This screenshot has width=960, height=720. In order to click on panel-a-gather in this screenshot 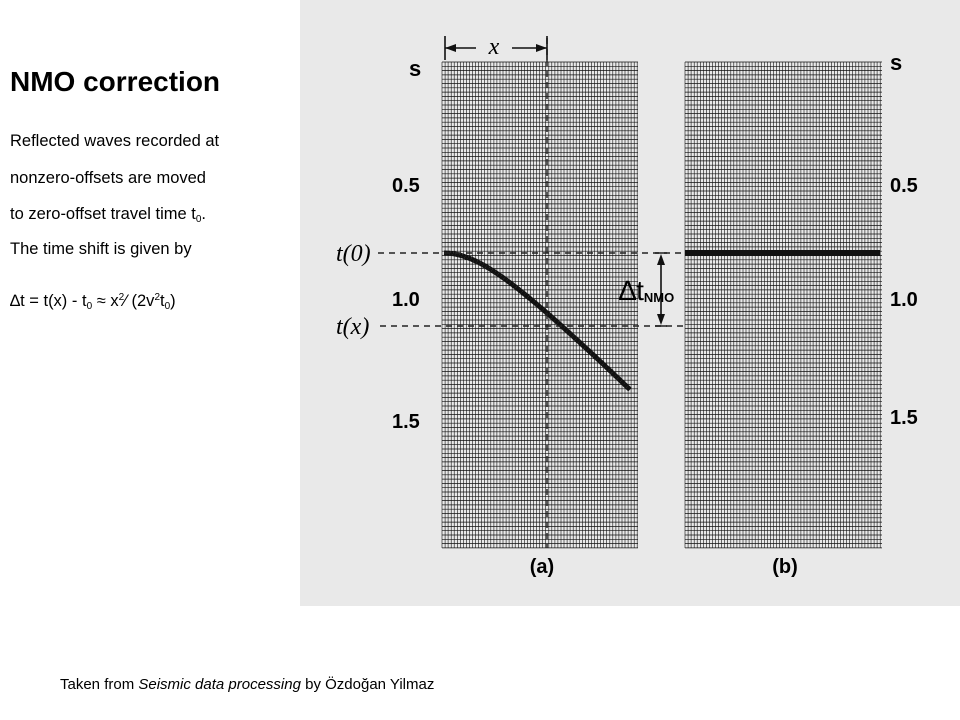, I will do `click(539, 305)`.